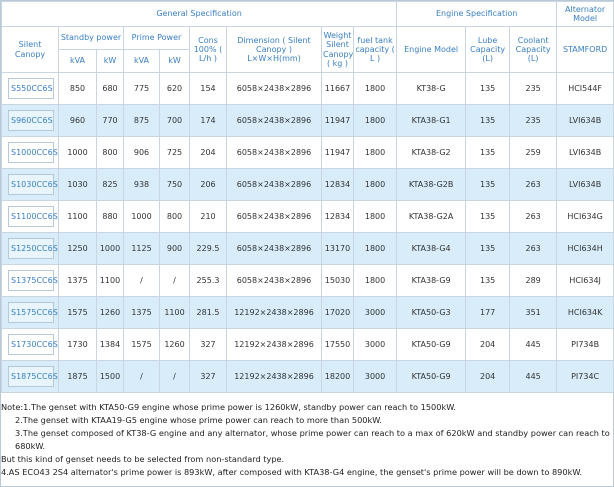 This screenshot has width=614, height=487. I want to click on model-name: S1875CC6S, so click(33, 376).